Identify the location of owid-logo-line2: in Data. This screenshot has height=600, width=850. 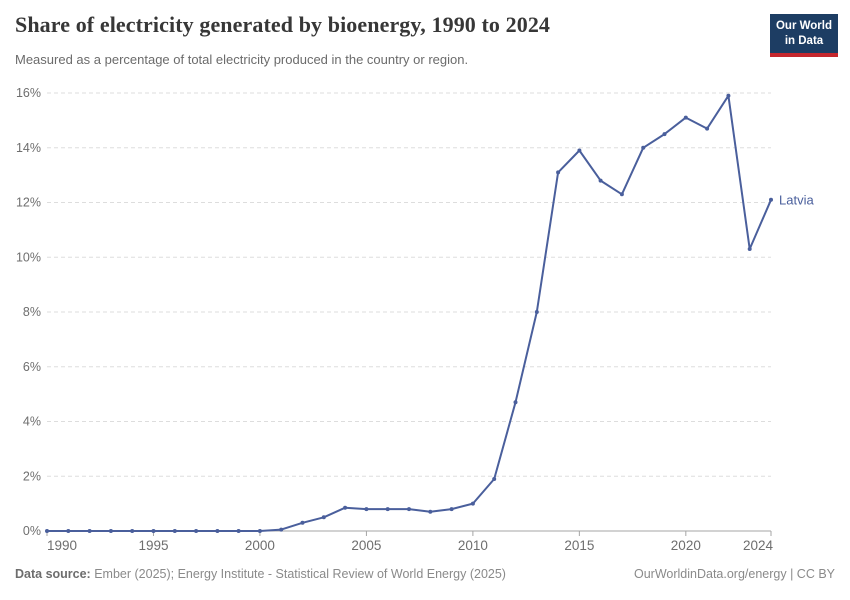
(804, 40).